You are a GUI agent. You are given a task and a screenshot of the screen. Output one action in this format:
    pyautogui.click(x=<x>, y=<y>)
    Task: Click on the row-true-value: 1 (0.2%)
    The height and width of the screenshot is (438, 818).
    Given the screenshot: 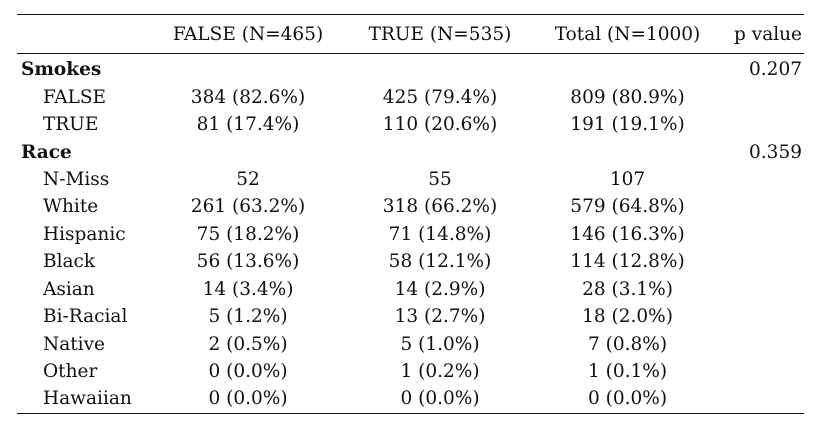 What is the action you would take?
    pyautogui.click(x=440, y=372)
    